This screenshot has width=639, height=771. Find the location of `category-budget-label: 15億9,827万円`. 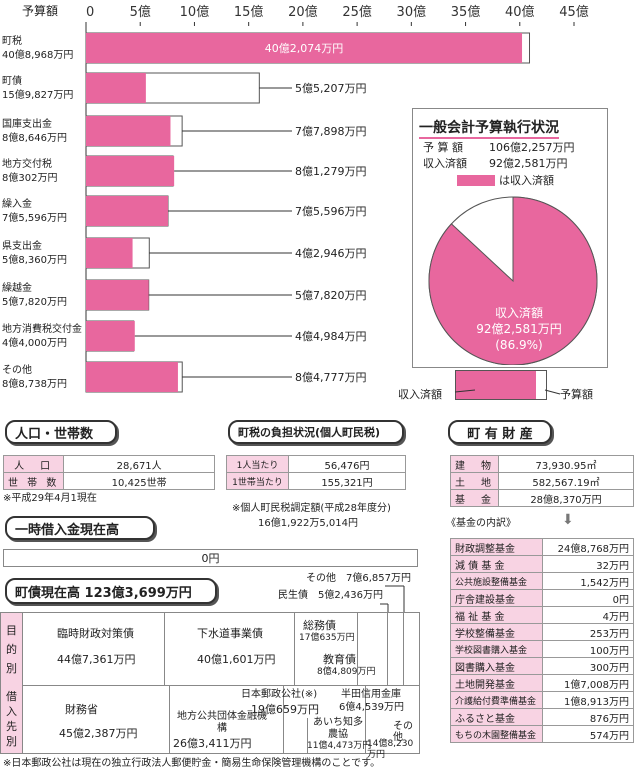

category-budget-label: 15億9,827万円 is located at coordinates (37, 94).